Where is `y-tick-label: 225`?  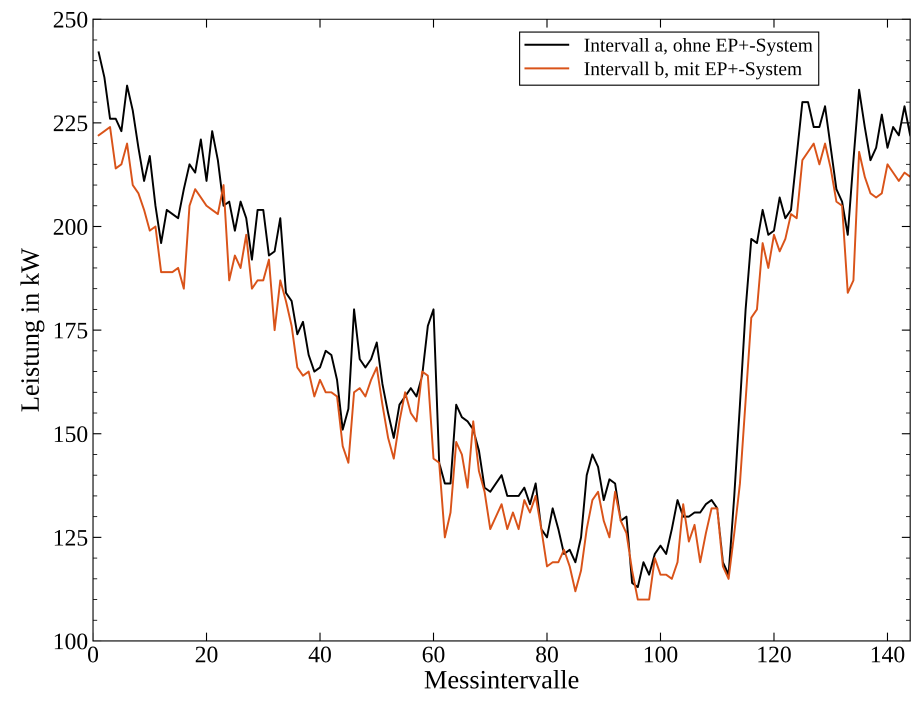
y-tick-label: 225 is located at coordinates (71, 123).